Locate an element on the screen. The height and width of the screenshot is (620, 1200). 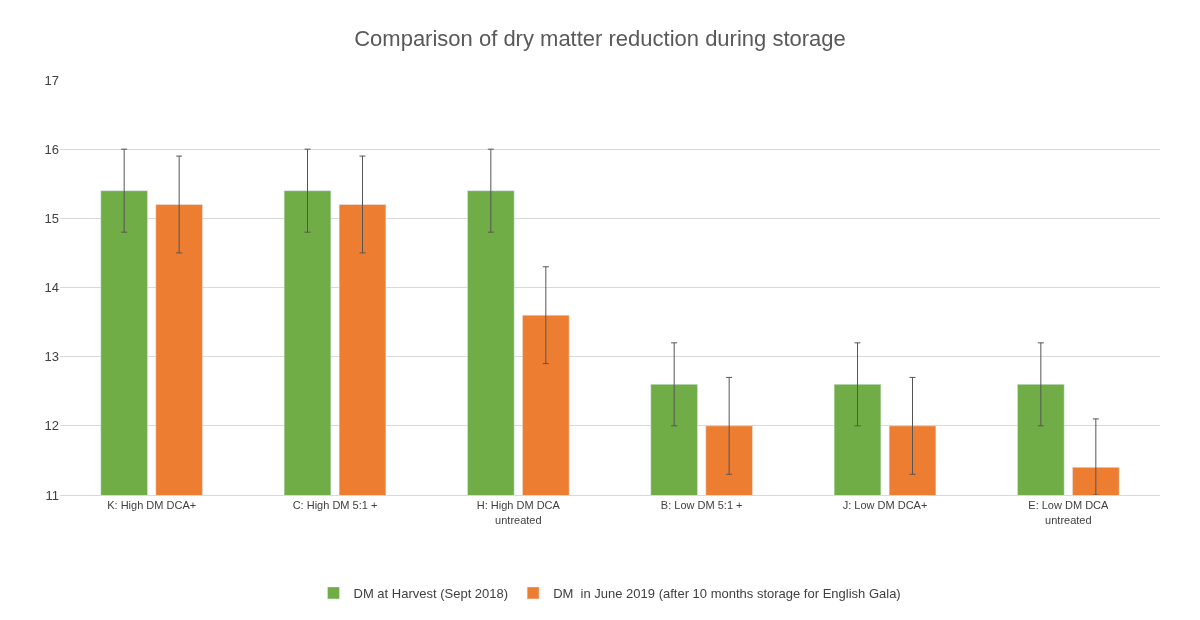
y-tick-label: 14 is located at coordinates (51, 288).